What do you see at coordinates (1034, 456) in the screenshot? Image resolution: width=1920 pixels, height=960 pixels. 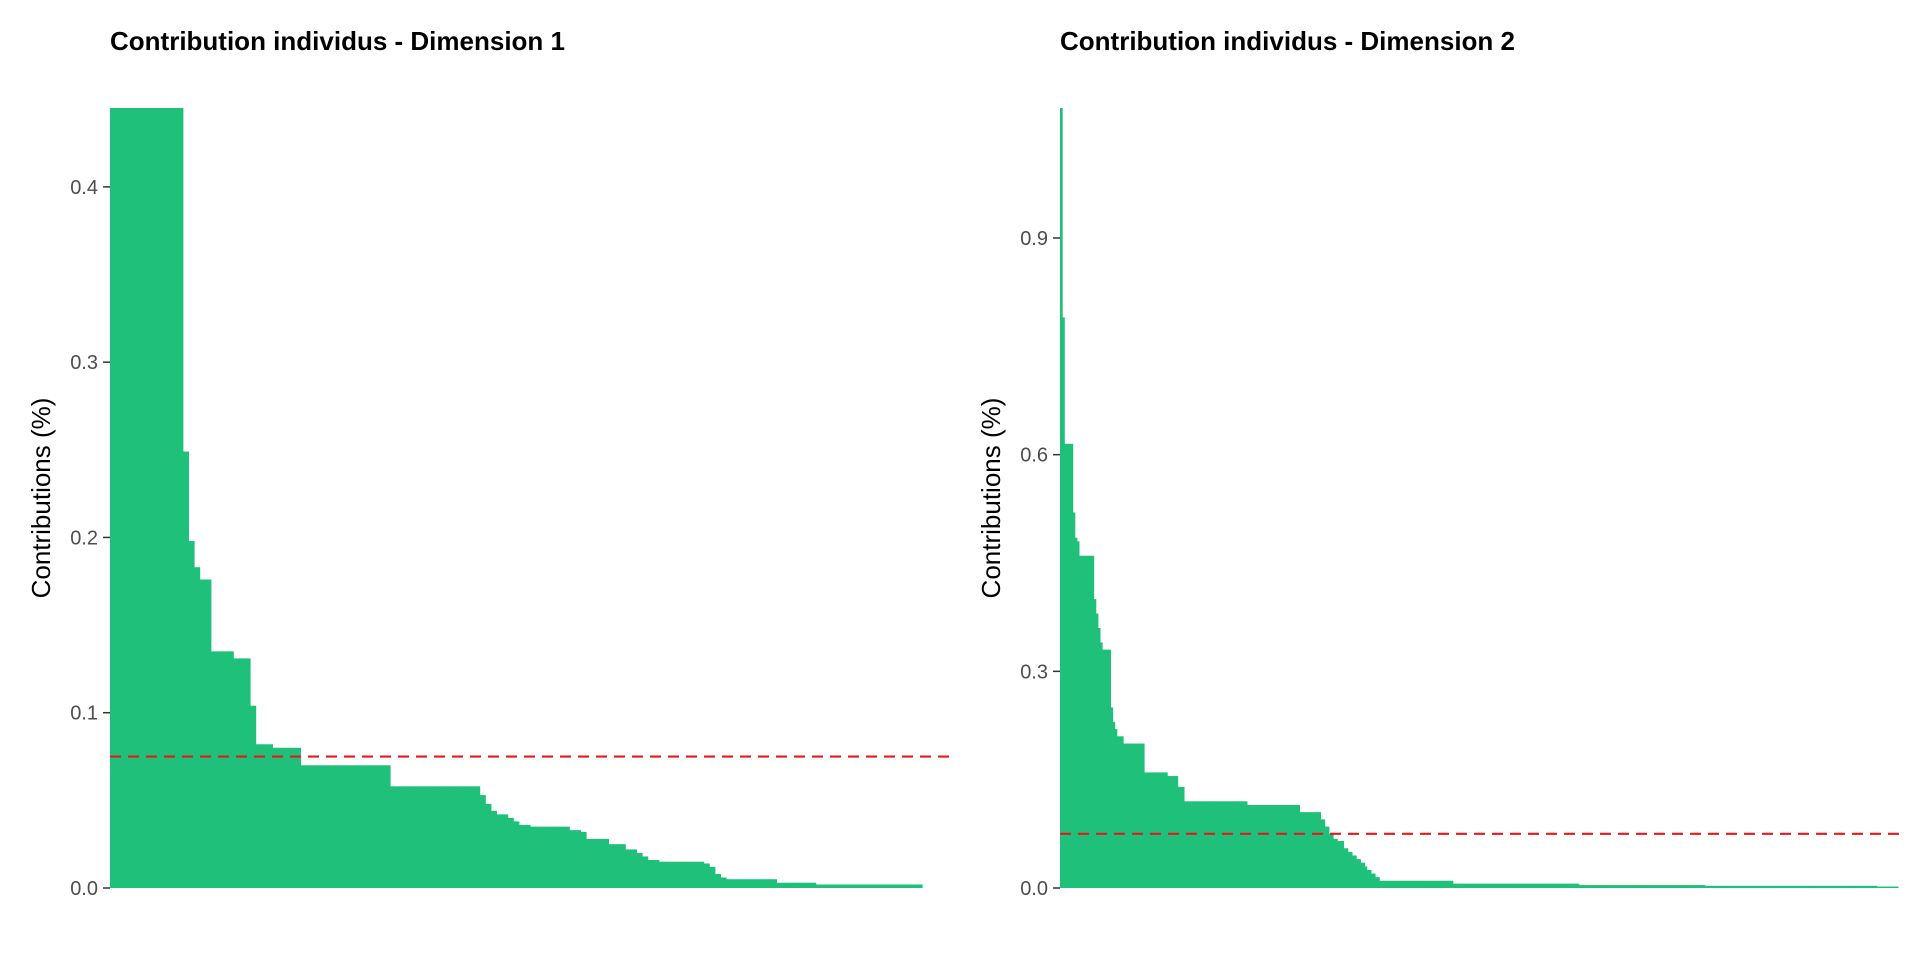 I see `y-tick-label: 0.6` at bounding box center [1034, 456].